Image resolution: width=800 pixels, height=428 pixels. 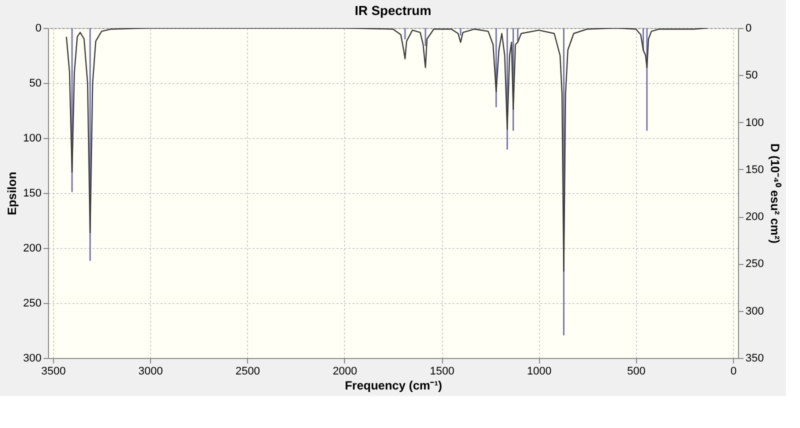 What do you see at coordinates (755, 358) in the screenshot?
I see `y2-tick-label: 350` at bounding box center [755, 358].